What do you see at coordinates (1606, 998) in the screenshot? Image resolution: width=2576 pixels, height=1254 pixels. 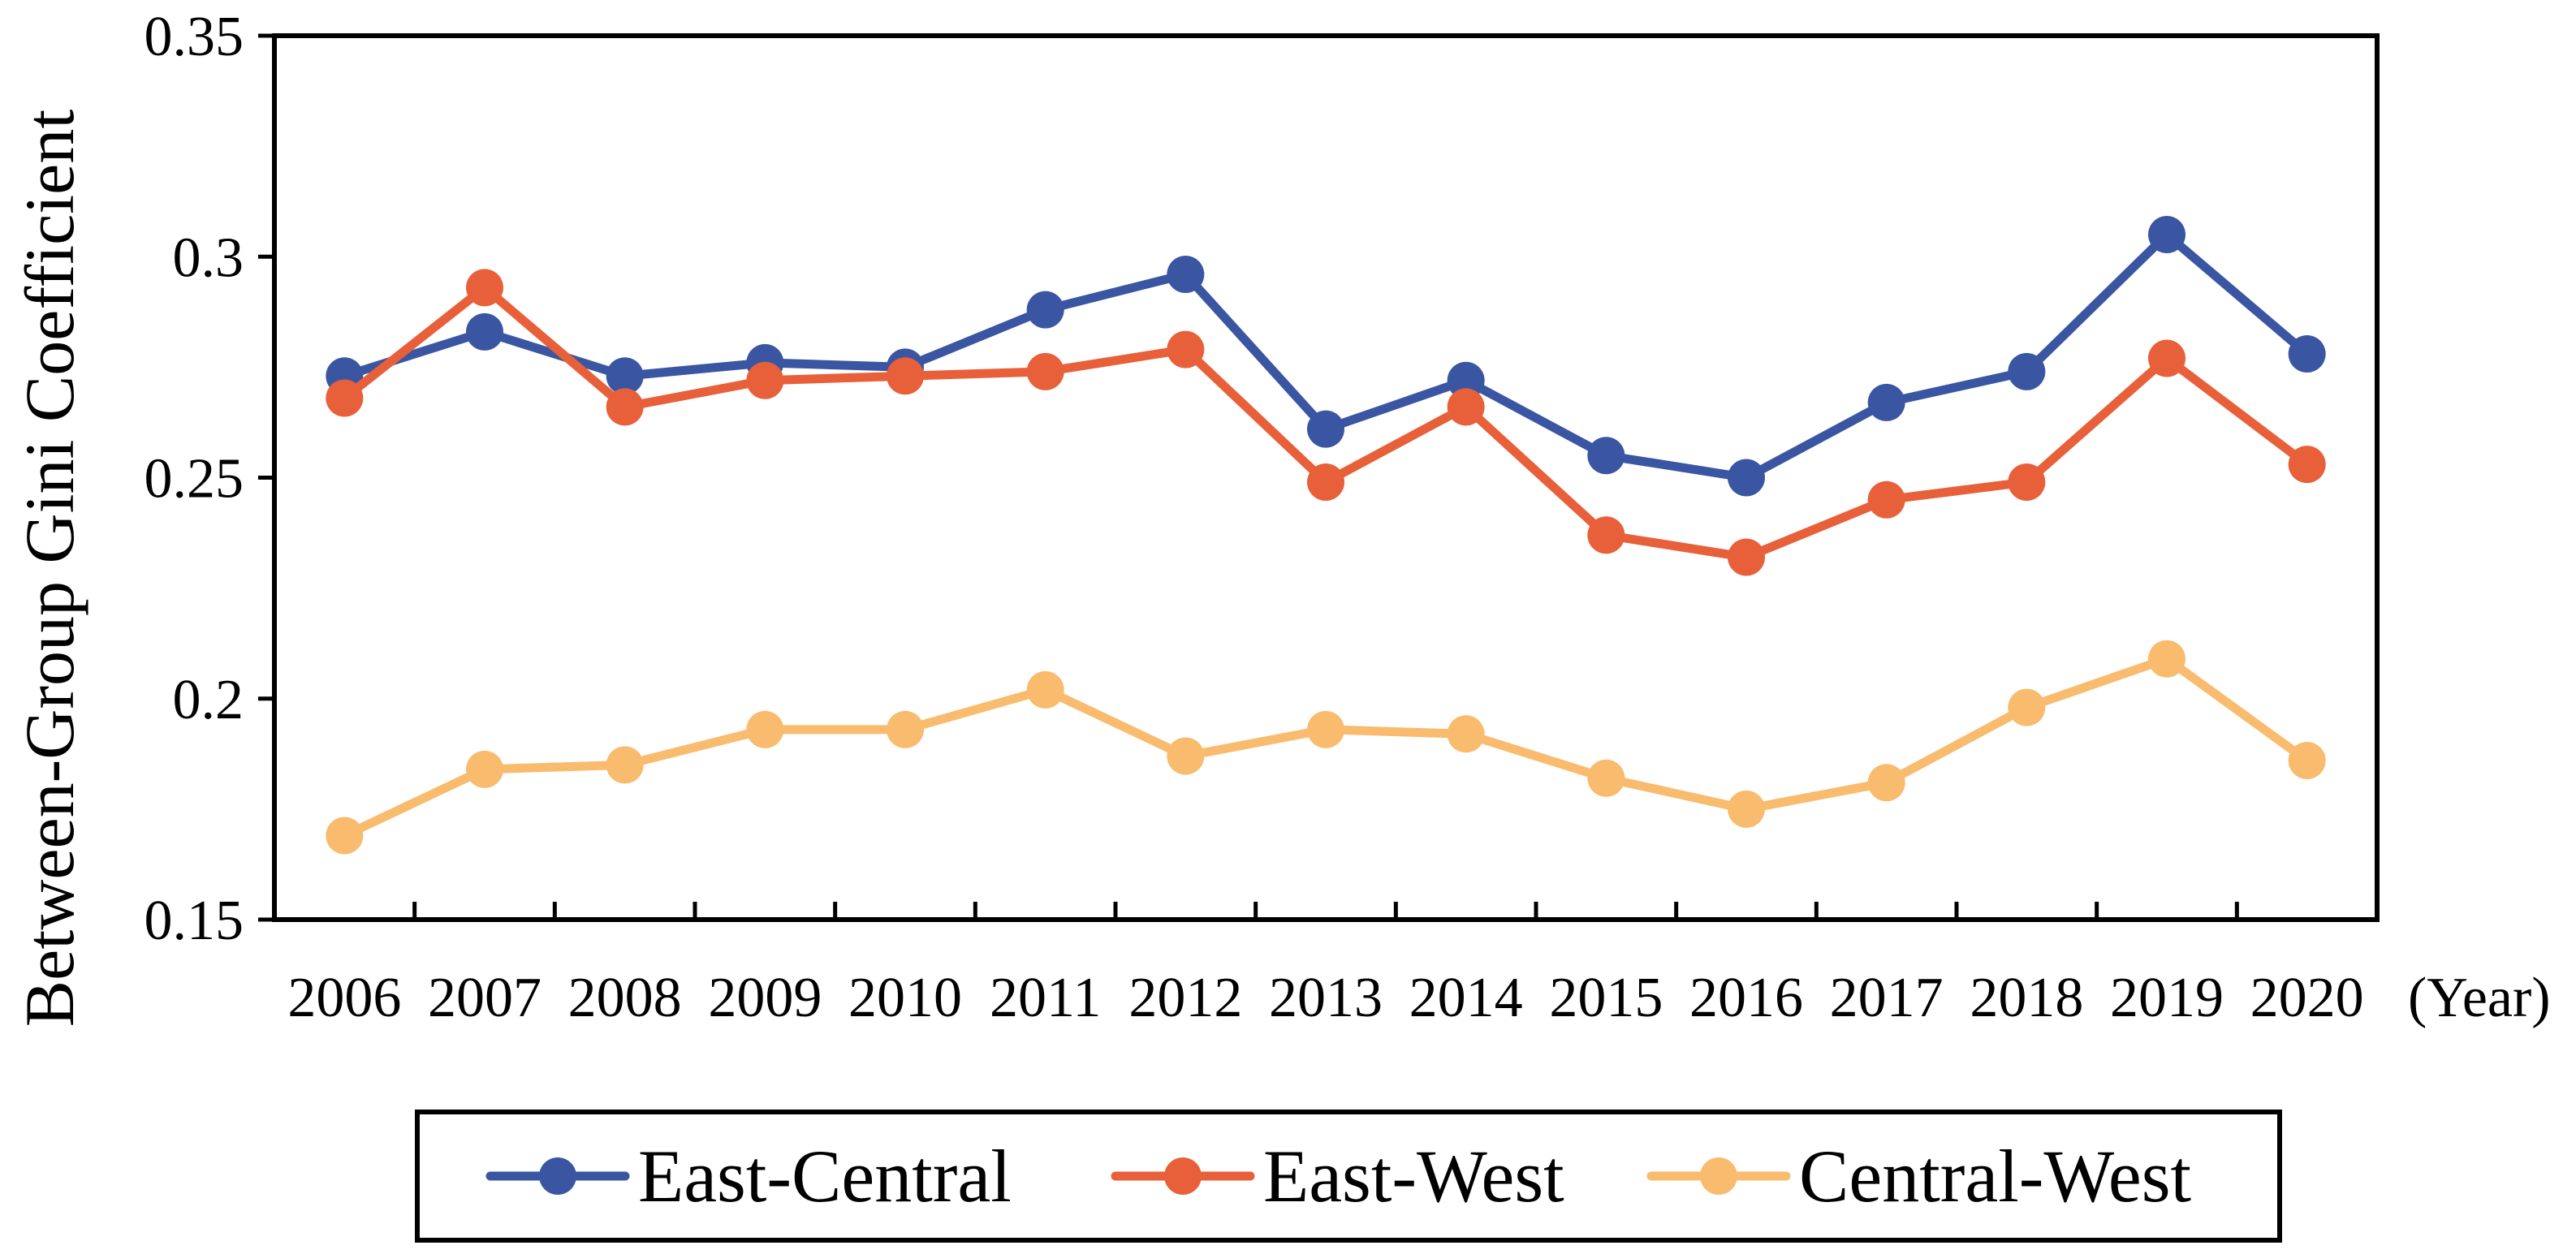 I see `x-tick-label-2015: 2015` at bounding box center [1606, 998].